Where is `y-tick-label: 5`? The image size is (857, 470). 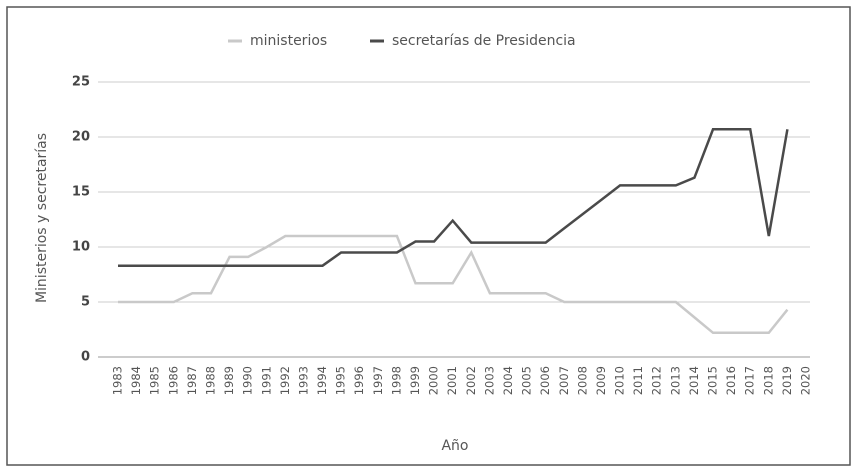
y-tick-label: 5 is located at coordinates (85, 302).